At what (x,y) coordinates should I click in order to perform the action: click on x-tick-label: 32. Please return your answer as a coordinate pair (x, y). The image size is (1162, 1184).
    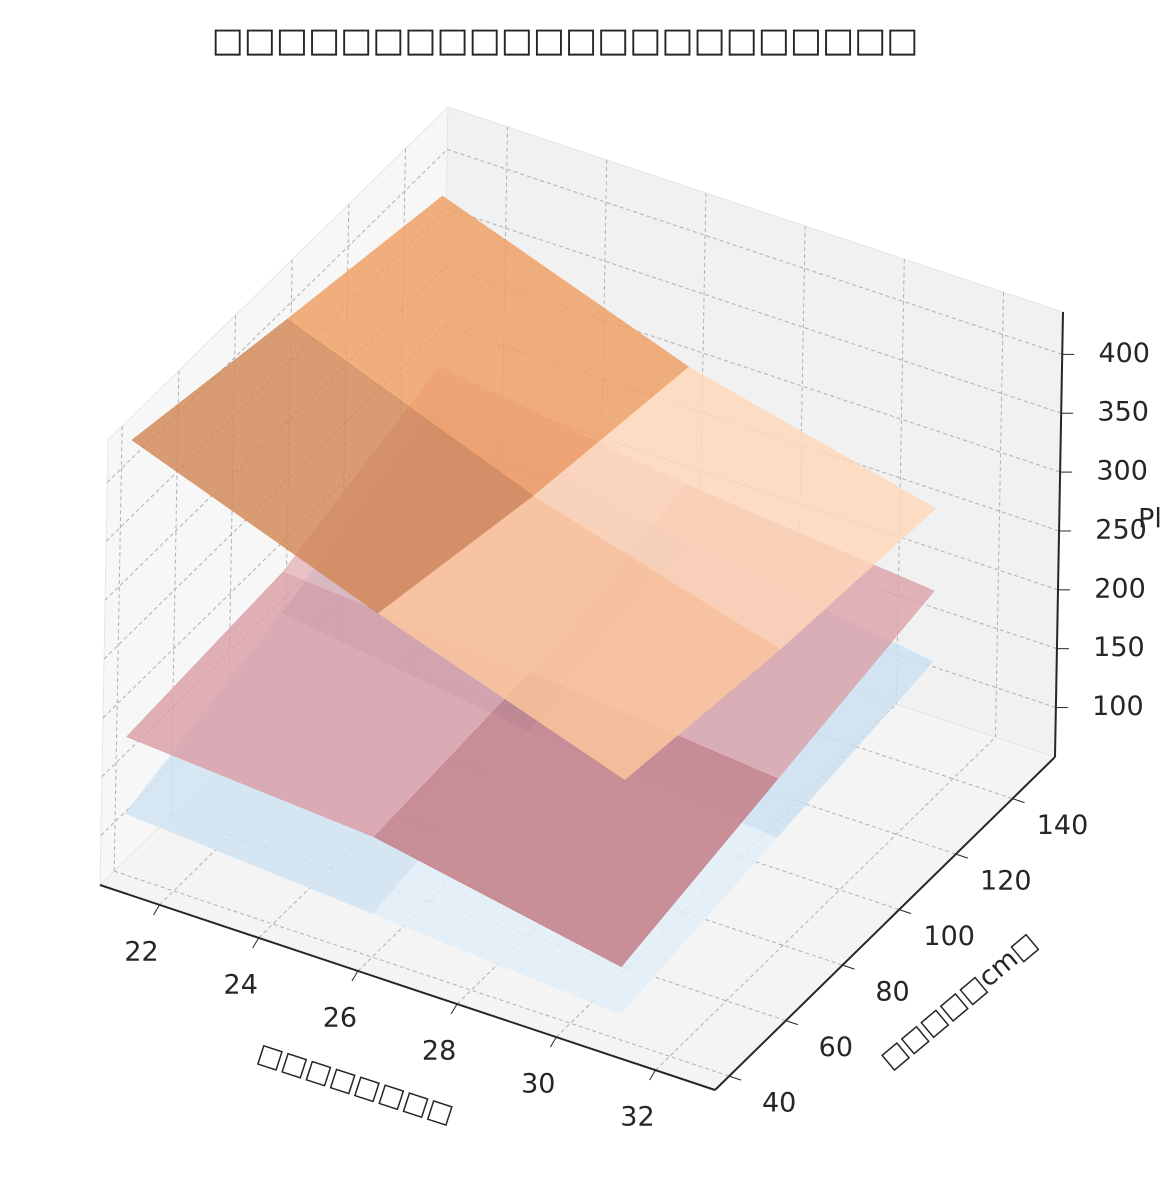
    Looking at the image, I should click on (637, 1117).